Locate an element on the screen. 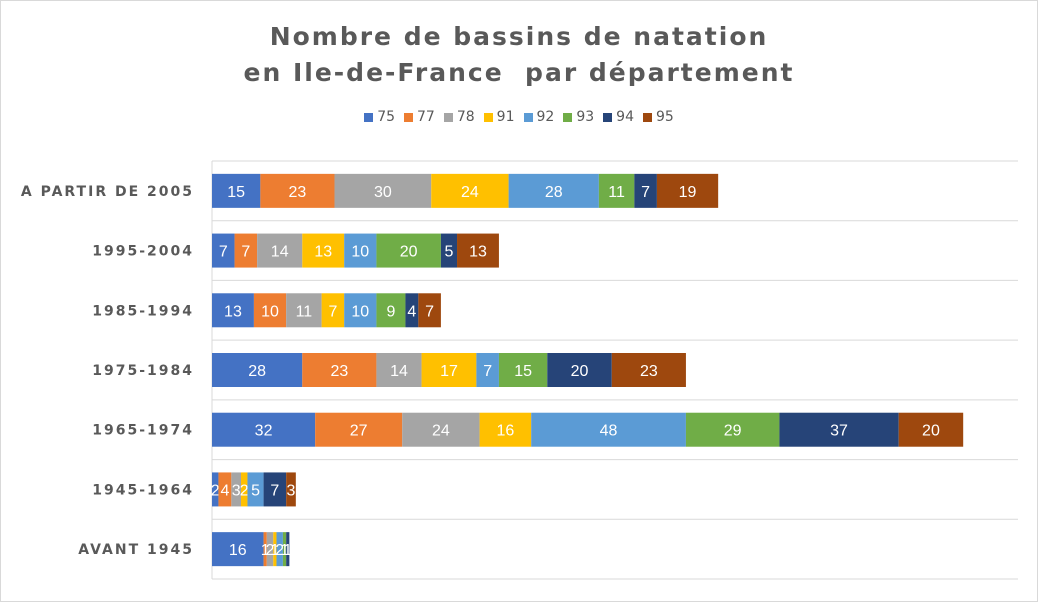 The height and width of the screenshot is (602, 1038). data-label: 10 is located at coordinates (270, 311).